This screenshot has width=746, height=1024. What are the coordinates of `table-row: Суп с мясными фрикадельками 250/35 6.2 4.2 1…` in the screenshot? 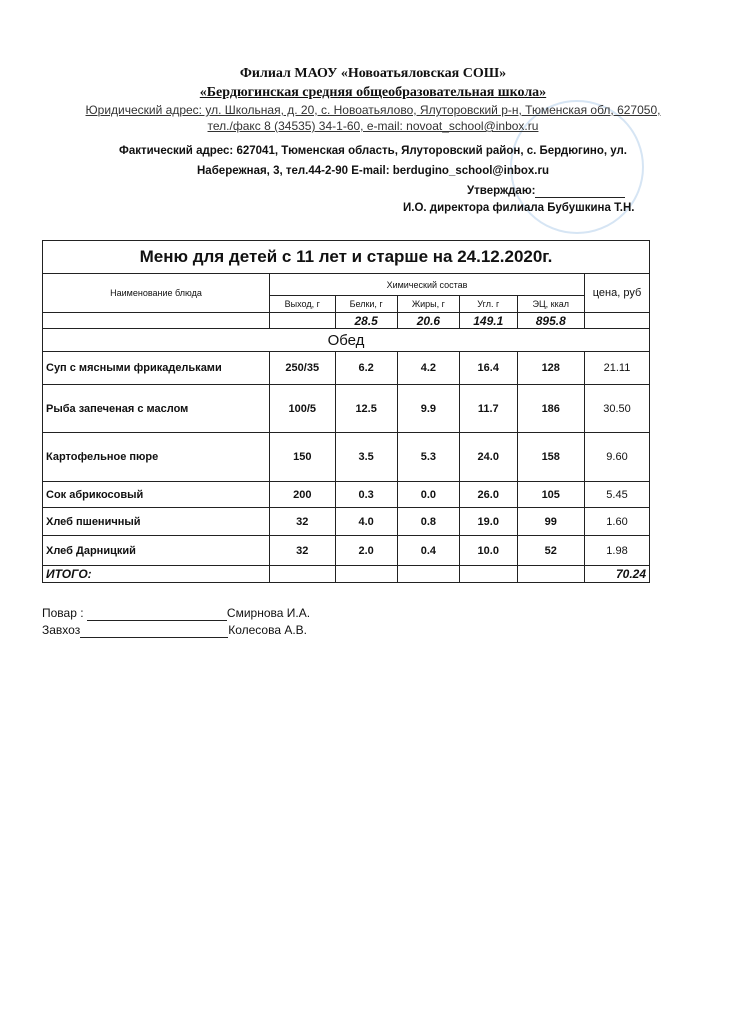 It's located at (346, 368).